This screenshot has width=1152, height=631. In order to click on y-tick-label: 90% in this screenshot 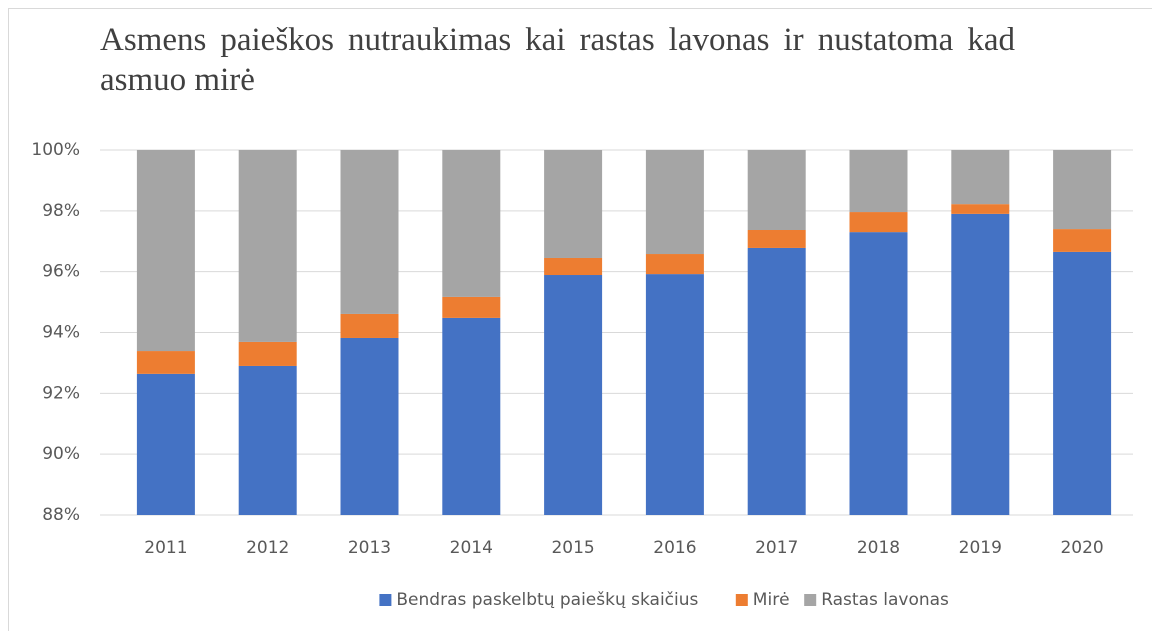, I will do `click(61, 454)`.